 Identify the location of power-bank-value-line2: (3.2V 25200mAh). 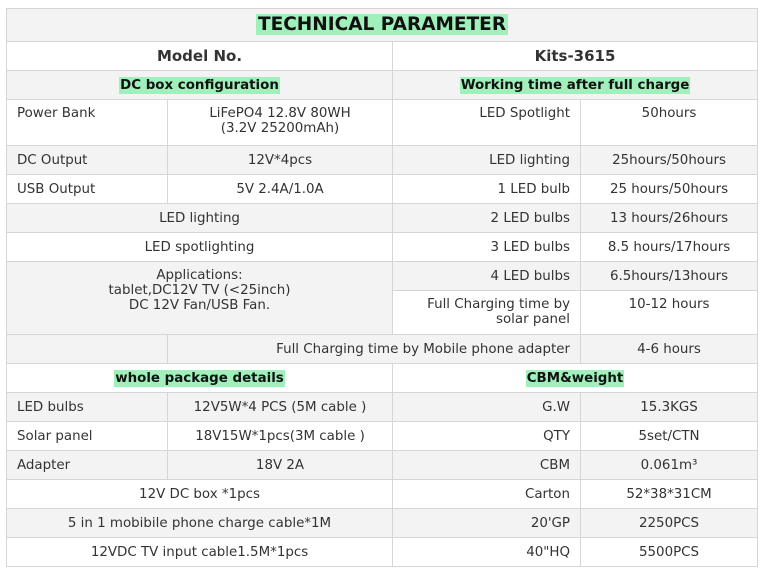
(280, 128).